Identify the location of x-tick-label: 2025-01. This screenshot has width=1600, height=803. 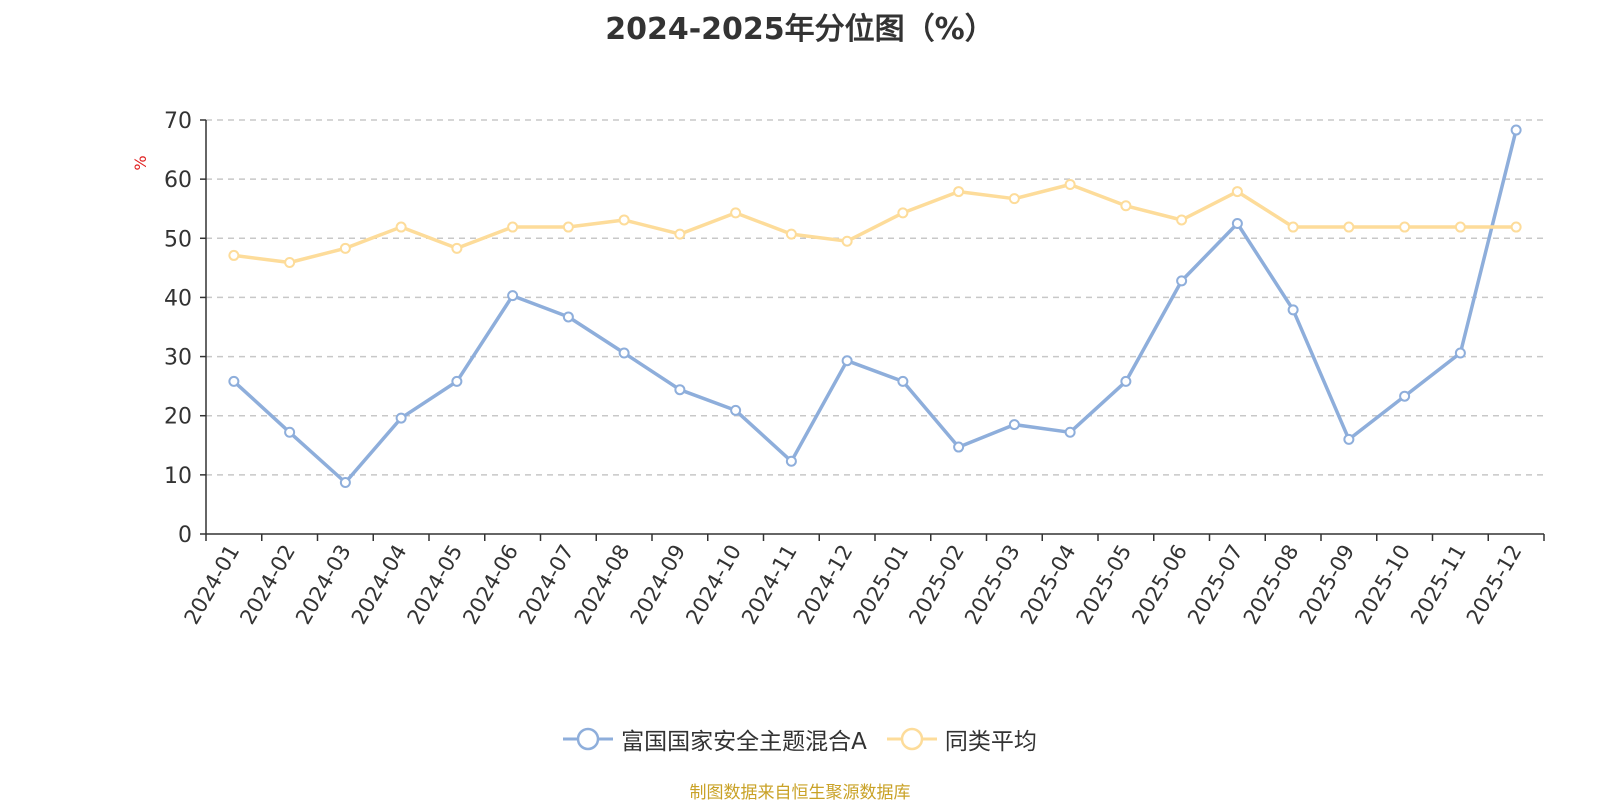
(881, 585).